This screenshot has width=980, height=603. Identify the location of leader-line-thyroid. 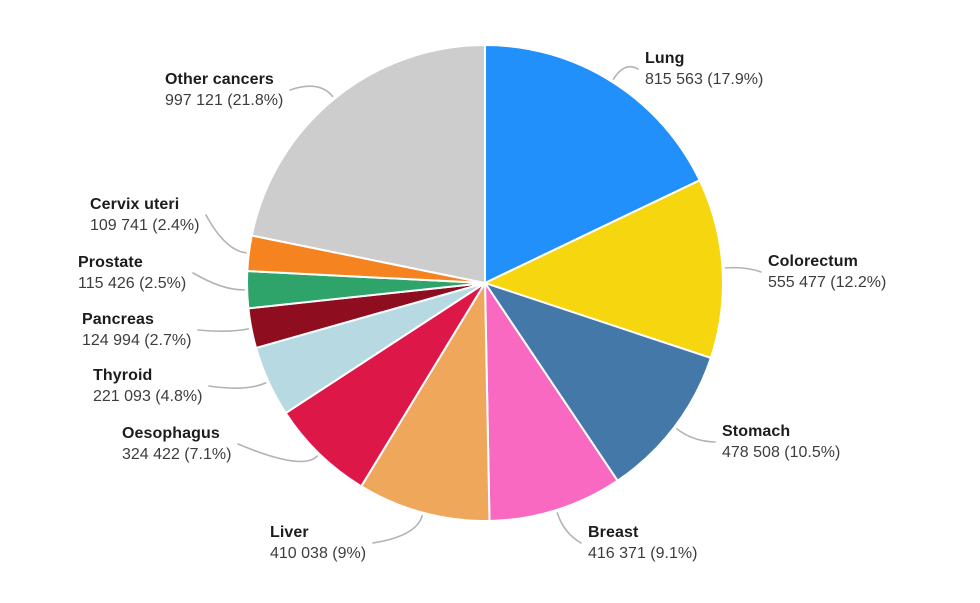
(237, 385).